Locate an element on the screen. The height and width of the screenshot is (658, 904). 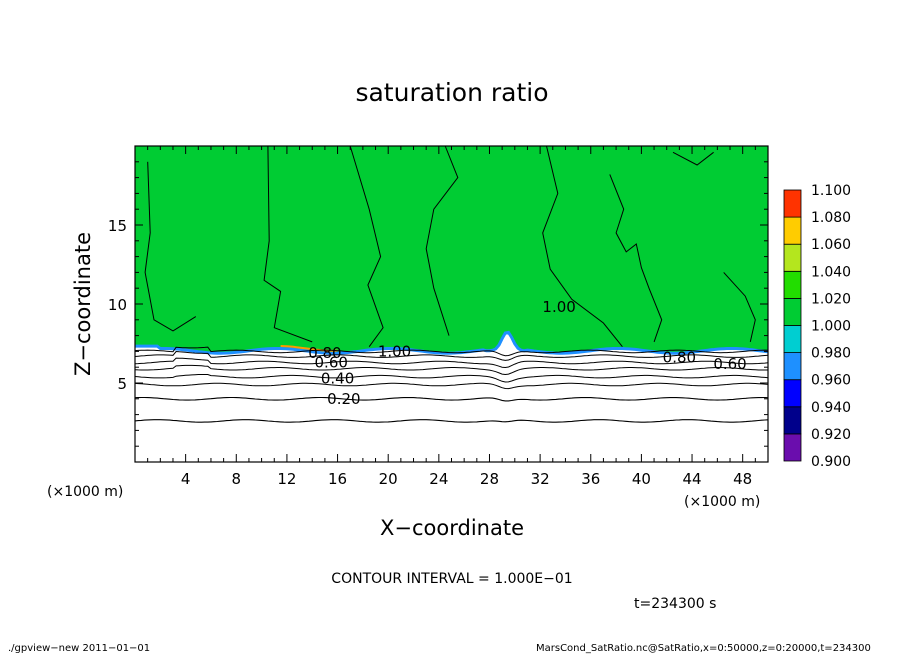
x-unit-left: (×1000 m) is located at coordinates (85, 492).